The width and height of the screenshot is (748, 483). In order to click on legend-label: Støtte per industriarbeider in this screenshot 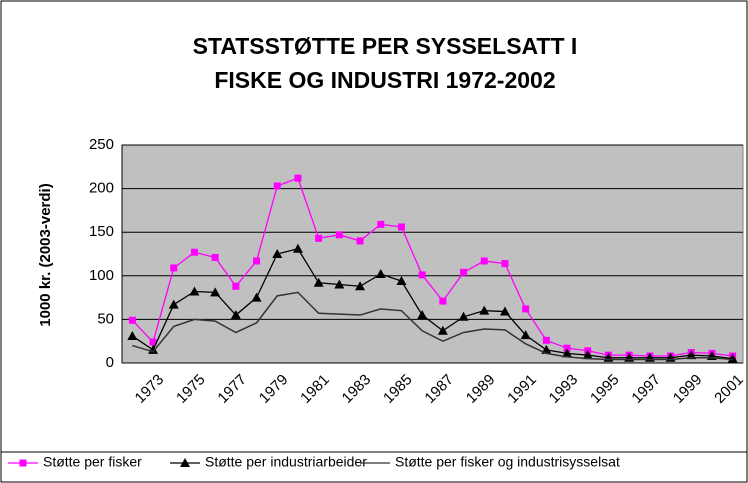, I will do `click(286, 462)`.